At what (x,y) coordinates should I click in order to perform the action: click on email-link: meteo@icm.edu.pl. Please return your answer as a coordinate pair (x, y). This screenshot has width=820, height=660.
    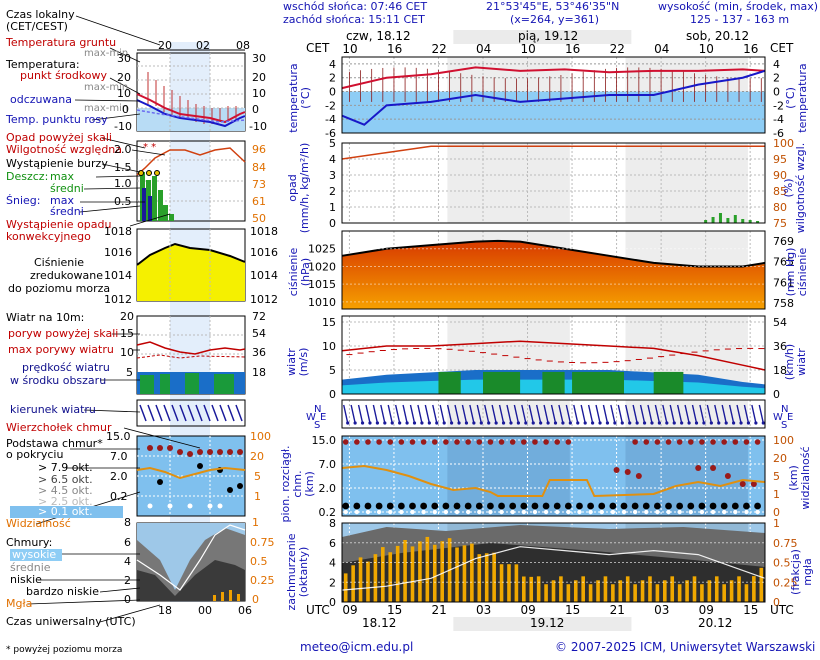
    Looking at the image, I should click on (357, 647).